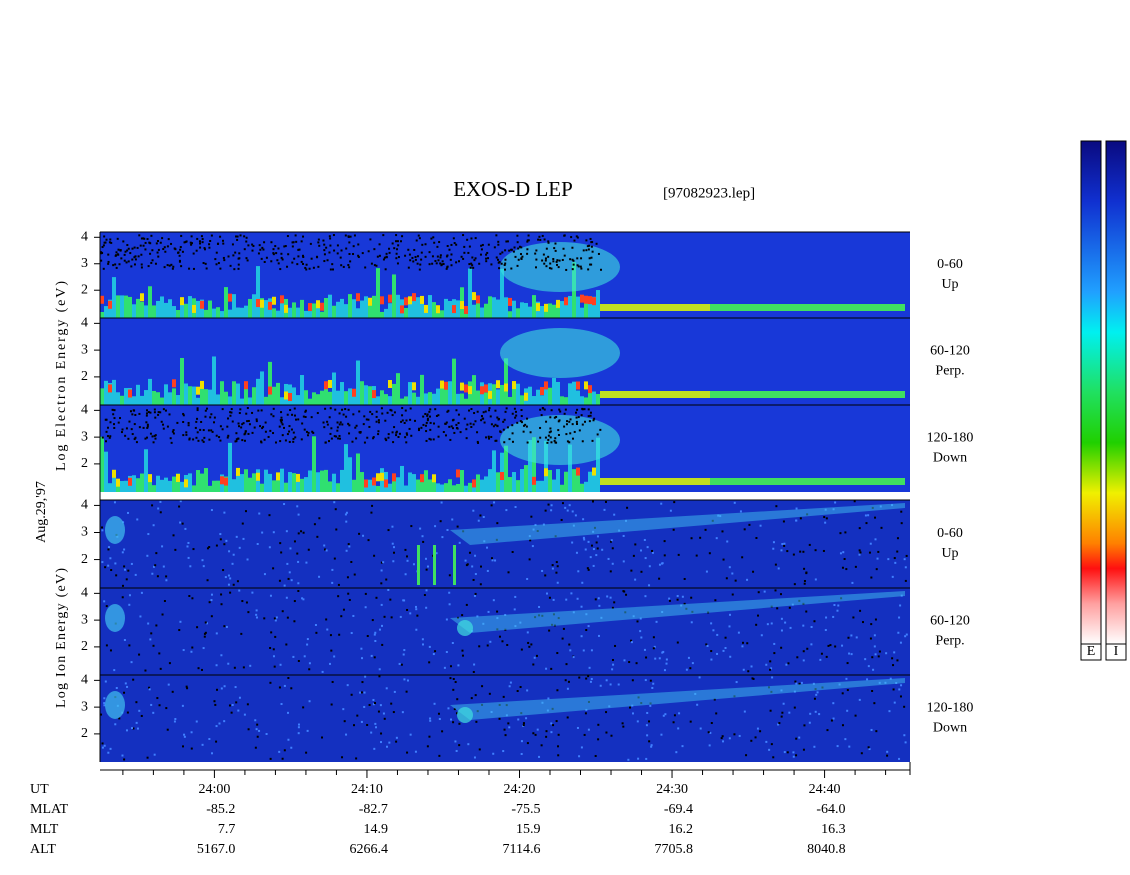 The image size is (1130, 875). What do you see at coordinates (950, 708) in the screenshot?
I see `pitch-angle: 120-180` at bounding box center [950, 708].